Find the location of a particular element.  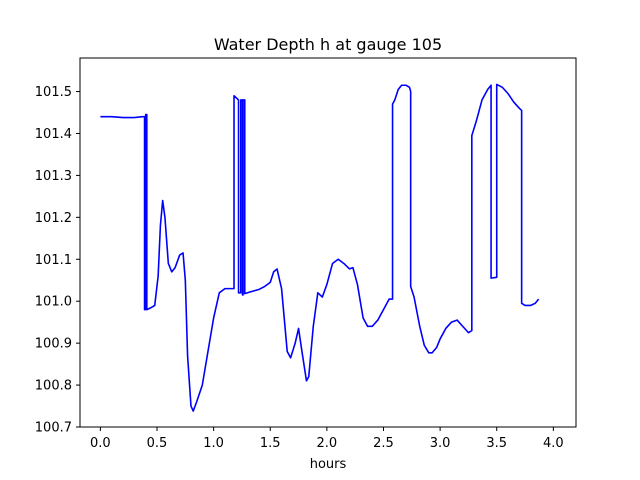

y-tick-label: 101.5 is located at coordinates (53, 92).